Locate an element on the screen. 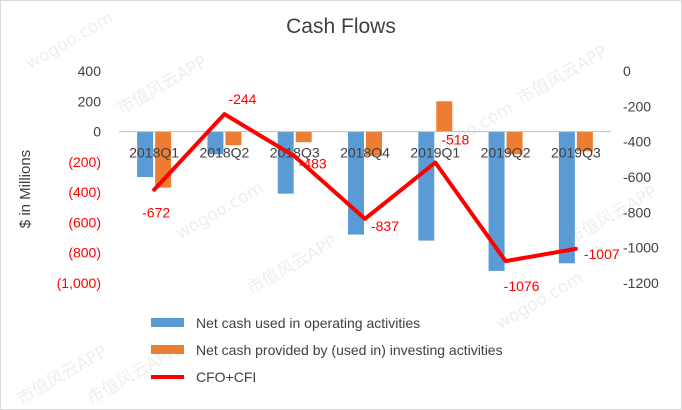 Image resolution: width=682 pixels, height=410 pixels. legend-swatch-investing is located at coordinates (167, 349).